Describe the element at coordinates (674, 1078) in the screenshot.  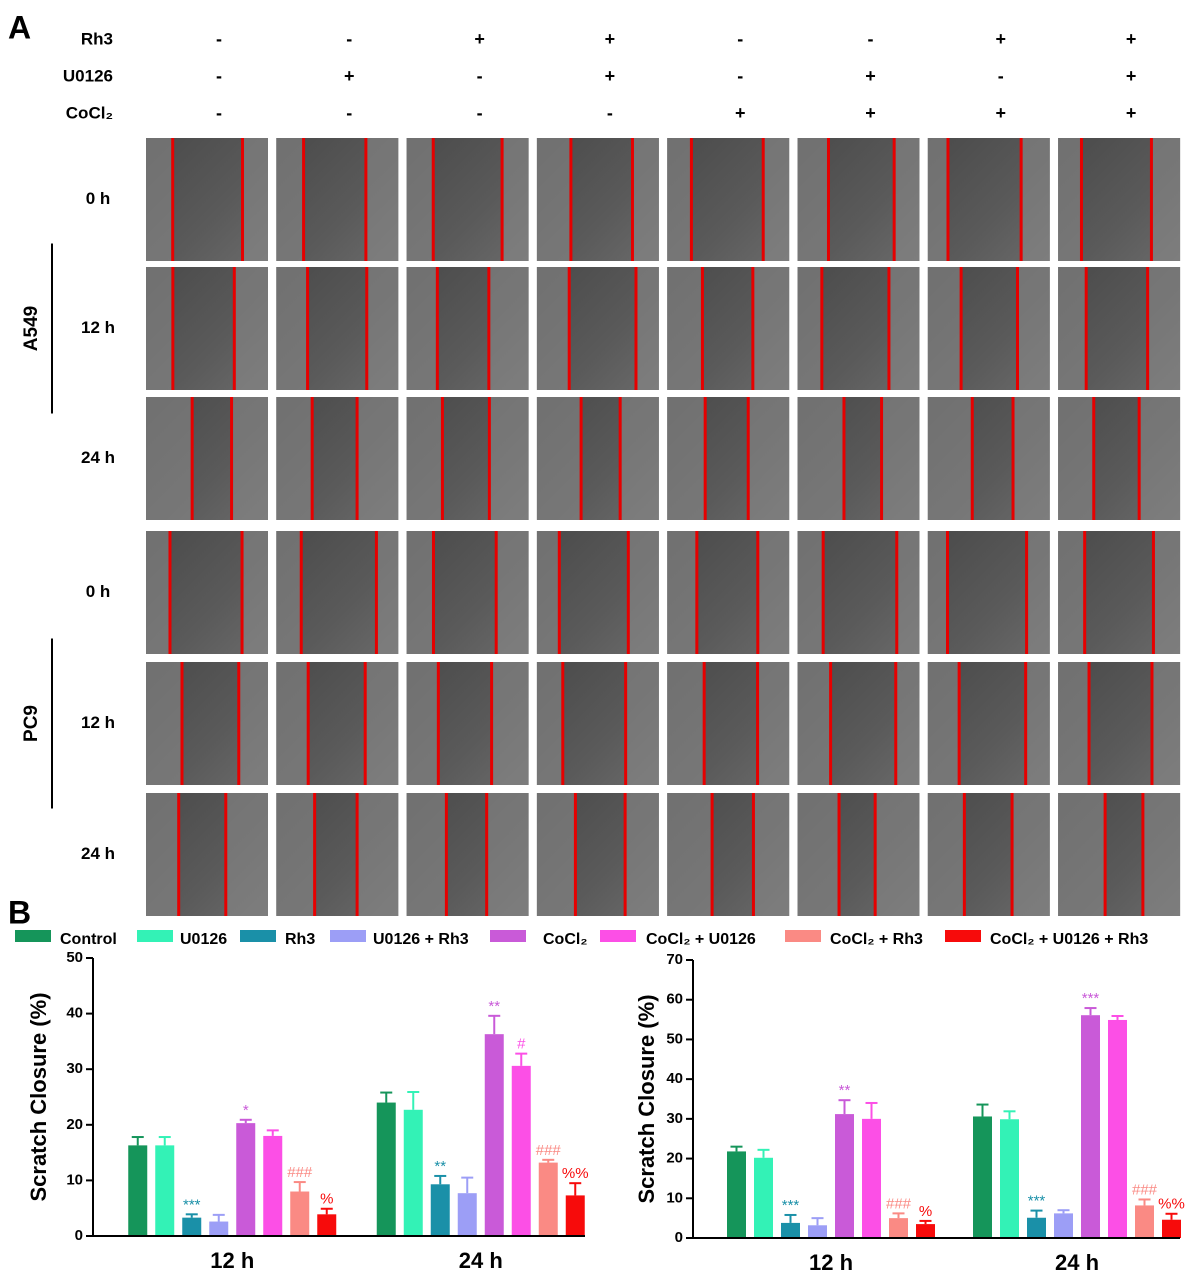
I see `y-tick-label: 40` at that location.